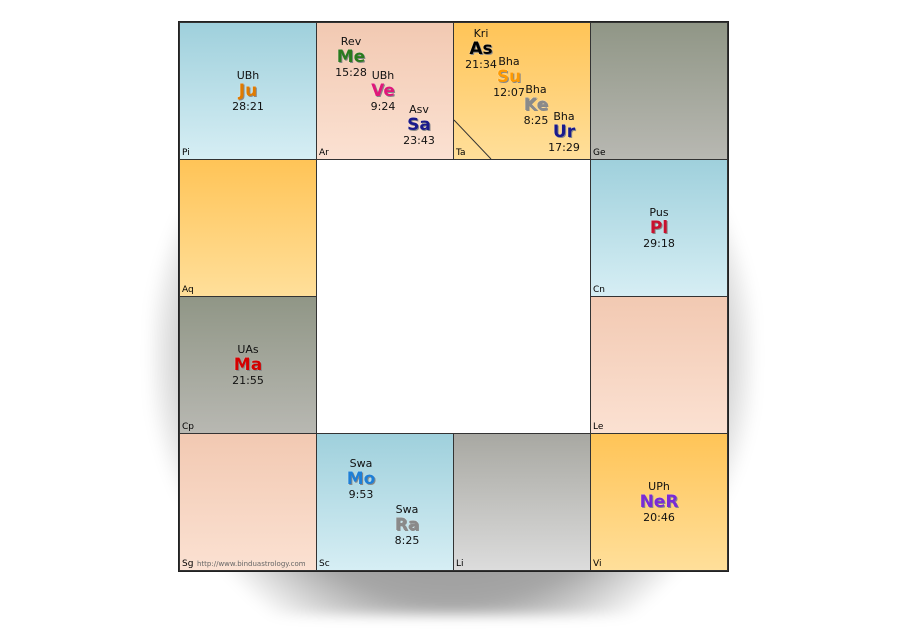  I want to click on degree-label: 21:34, so click(481, 64).